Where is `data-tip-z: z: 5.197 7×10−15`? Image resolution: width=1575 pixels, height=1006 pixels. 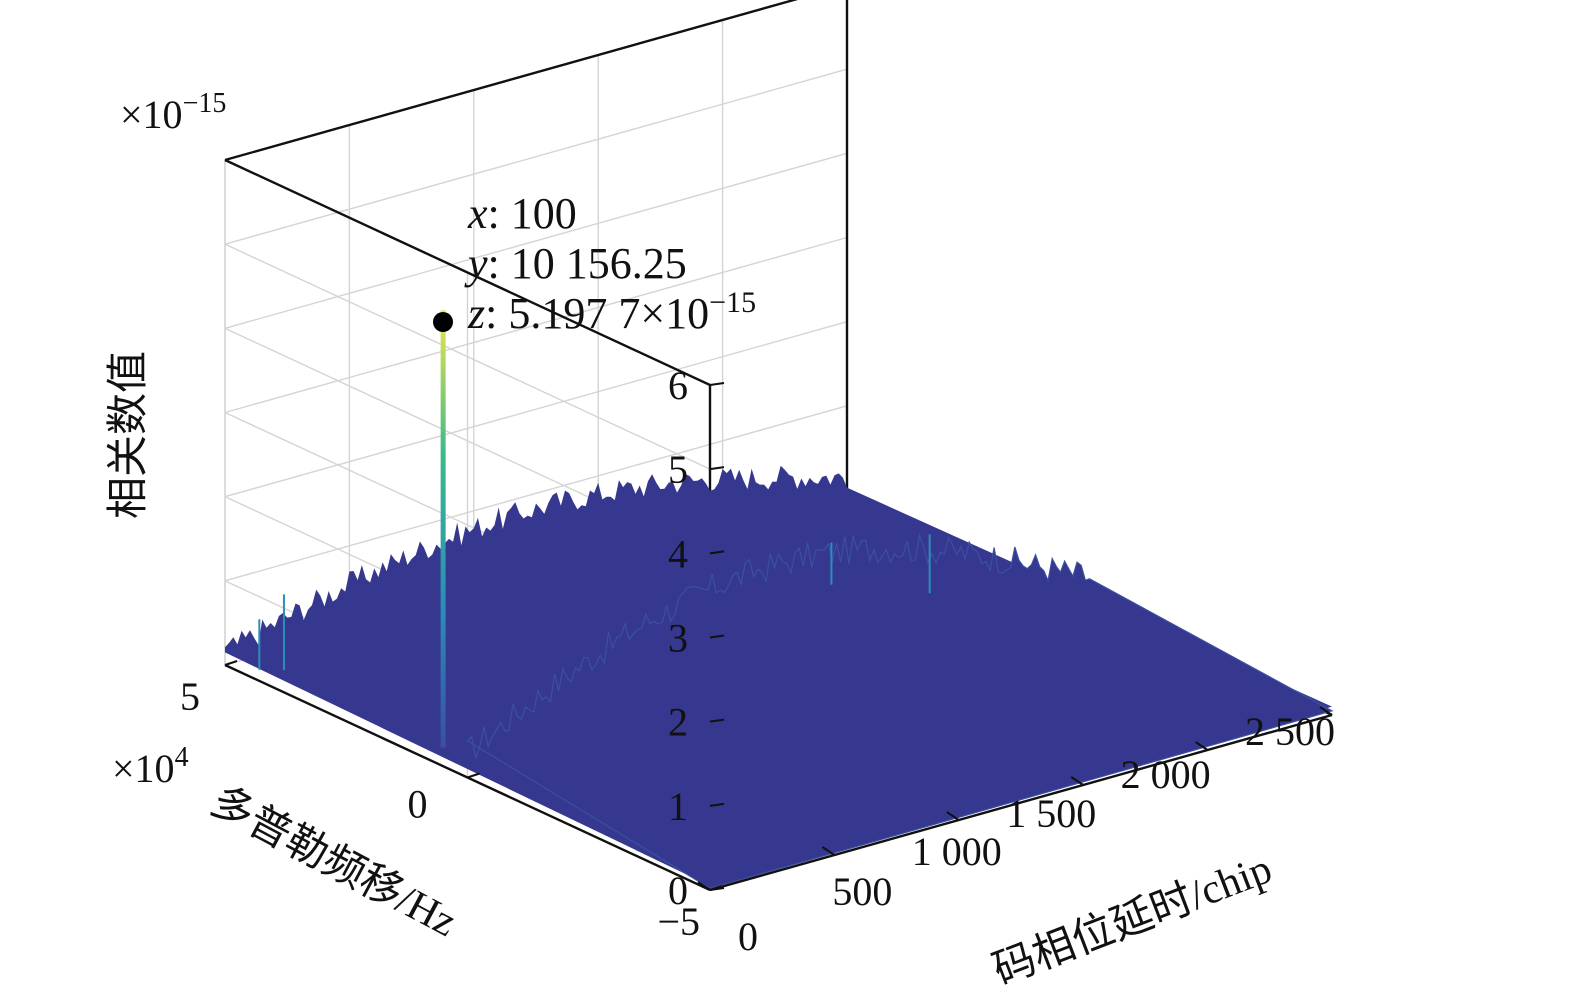
data-tip-z: z: 5.197 7×10−15 is located at coordinates (611, 312).